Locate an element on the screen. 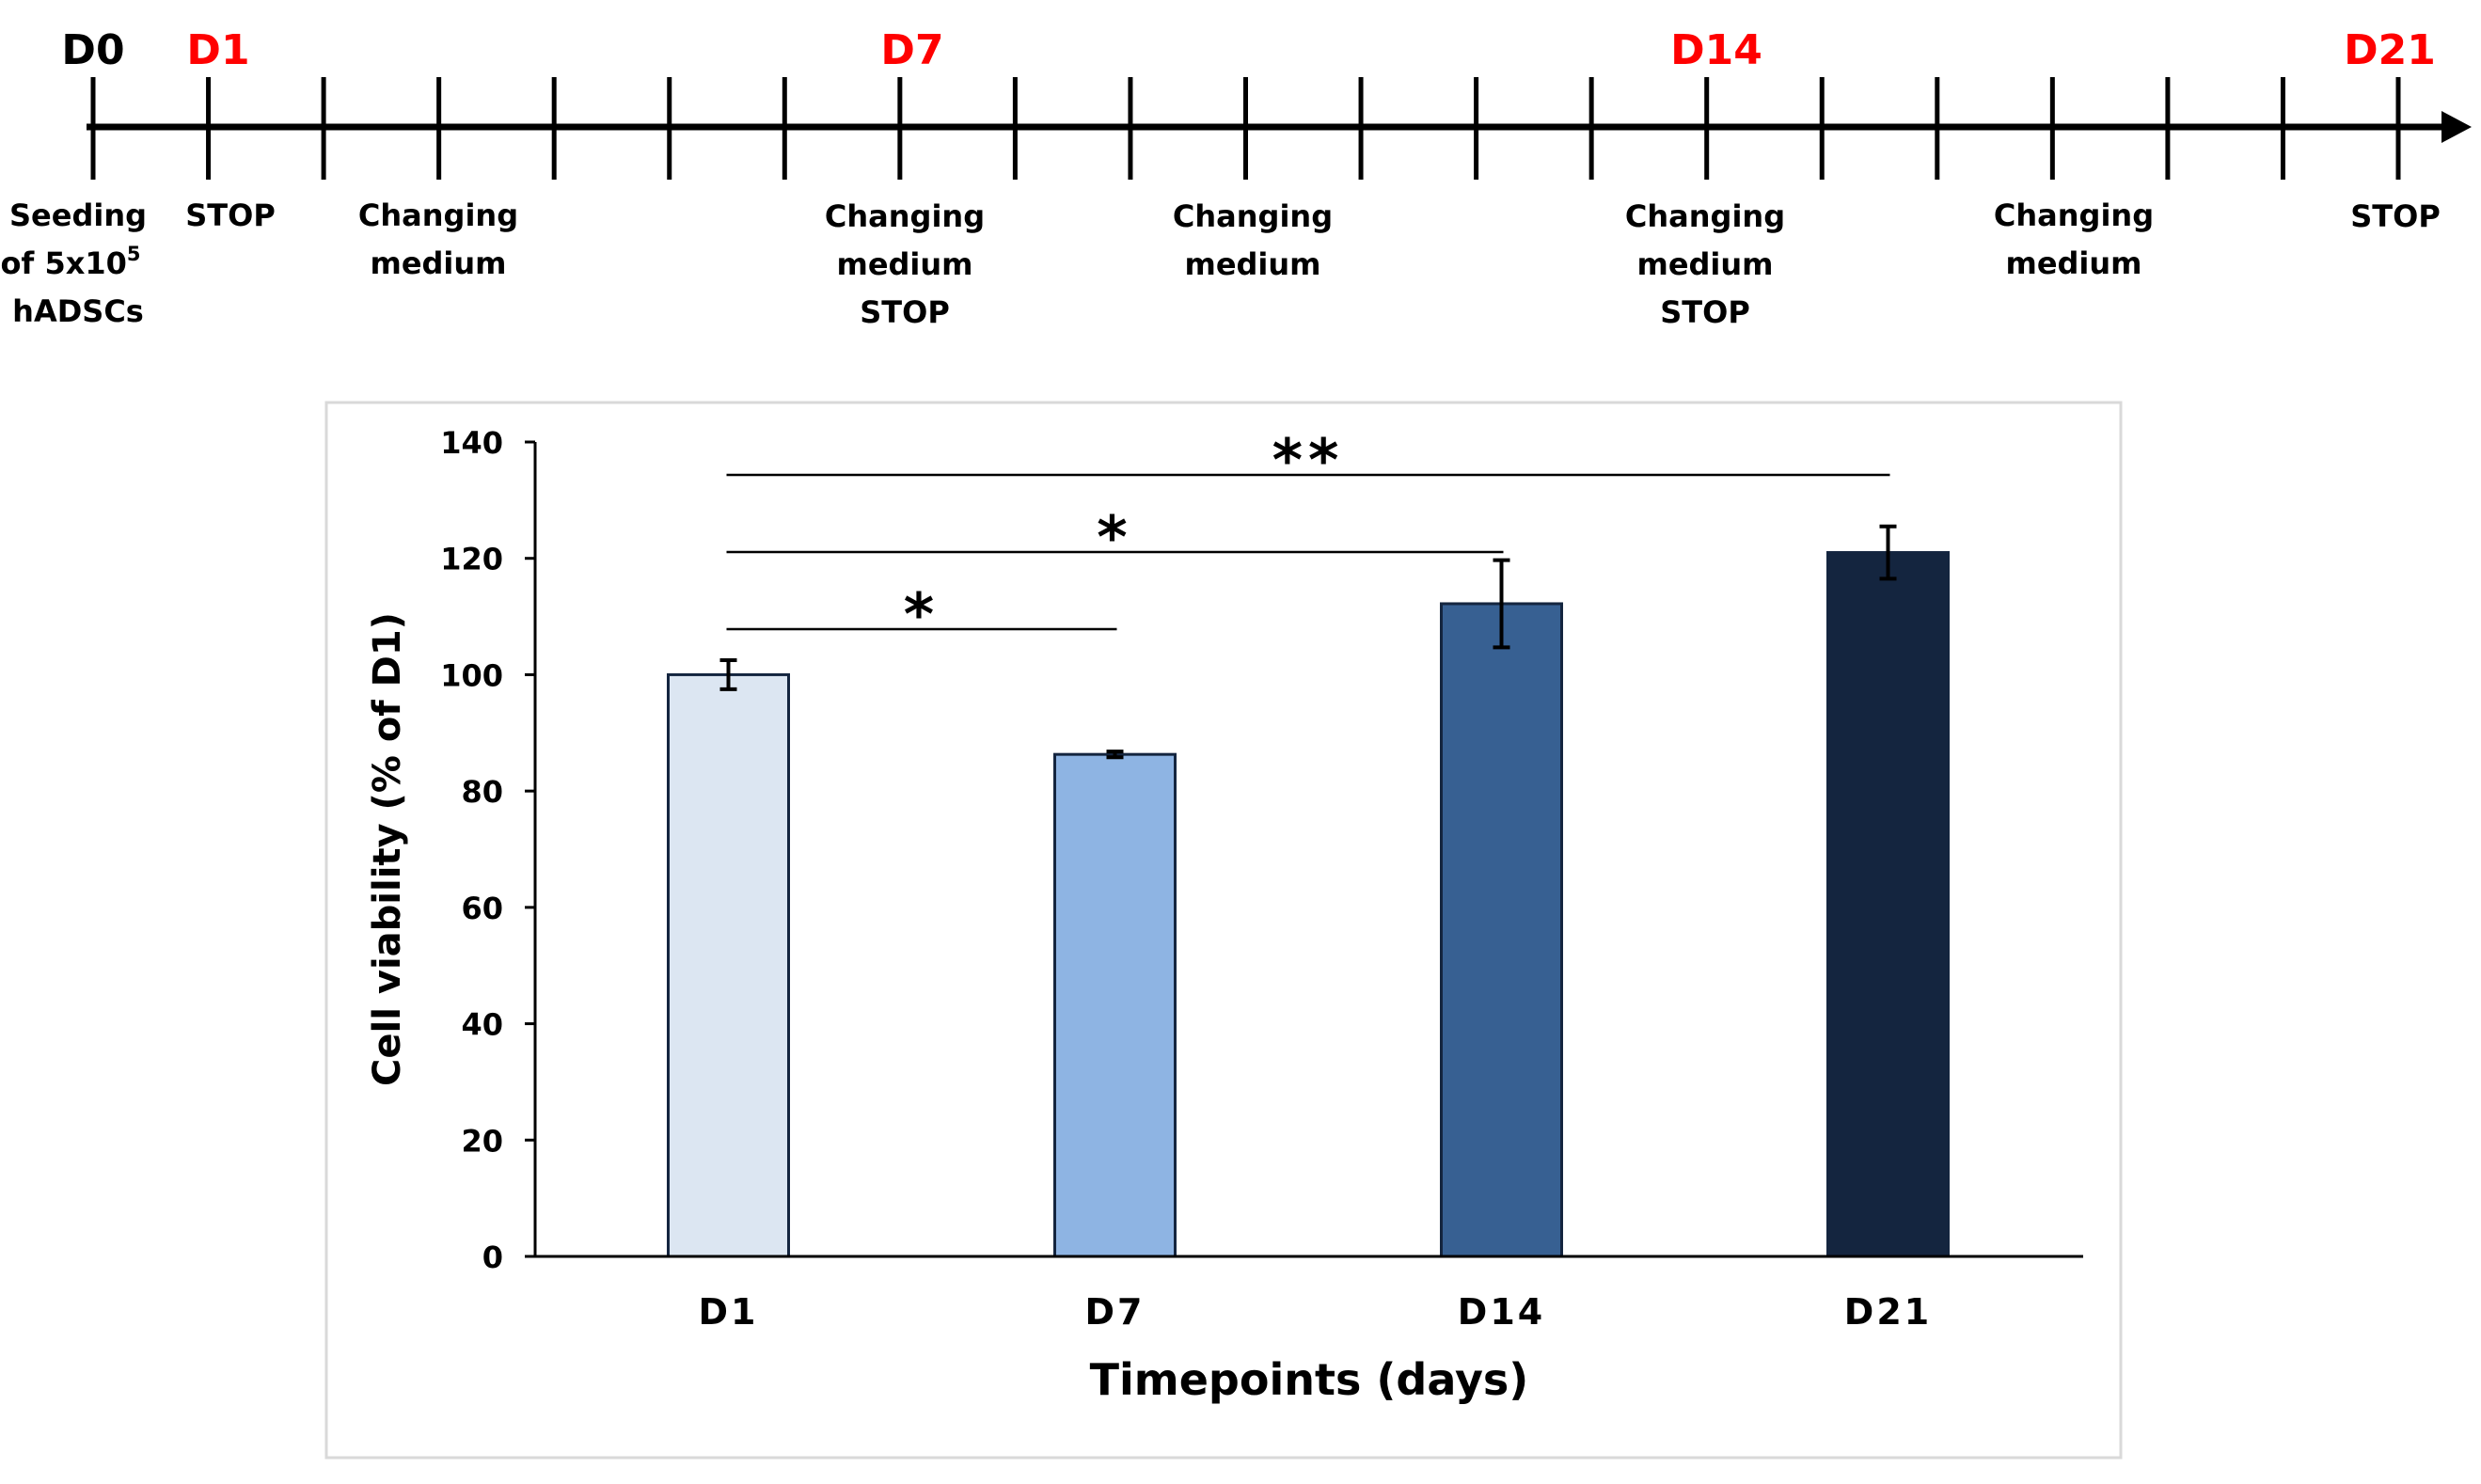 This screenshot has width=2481, height=1484. error-bar-d14 is located at coordinates (1501, 604).